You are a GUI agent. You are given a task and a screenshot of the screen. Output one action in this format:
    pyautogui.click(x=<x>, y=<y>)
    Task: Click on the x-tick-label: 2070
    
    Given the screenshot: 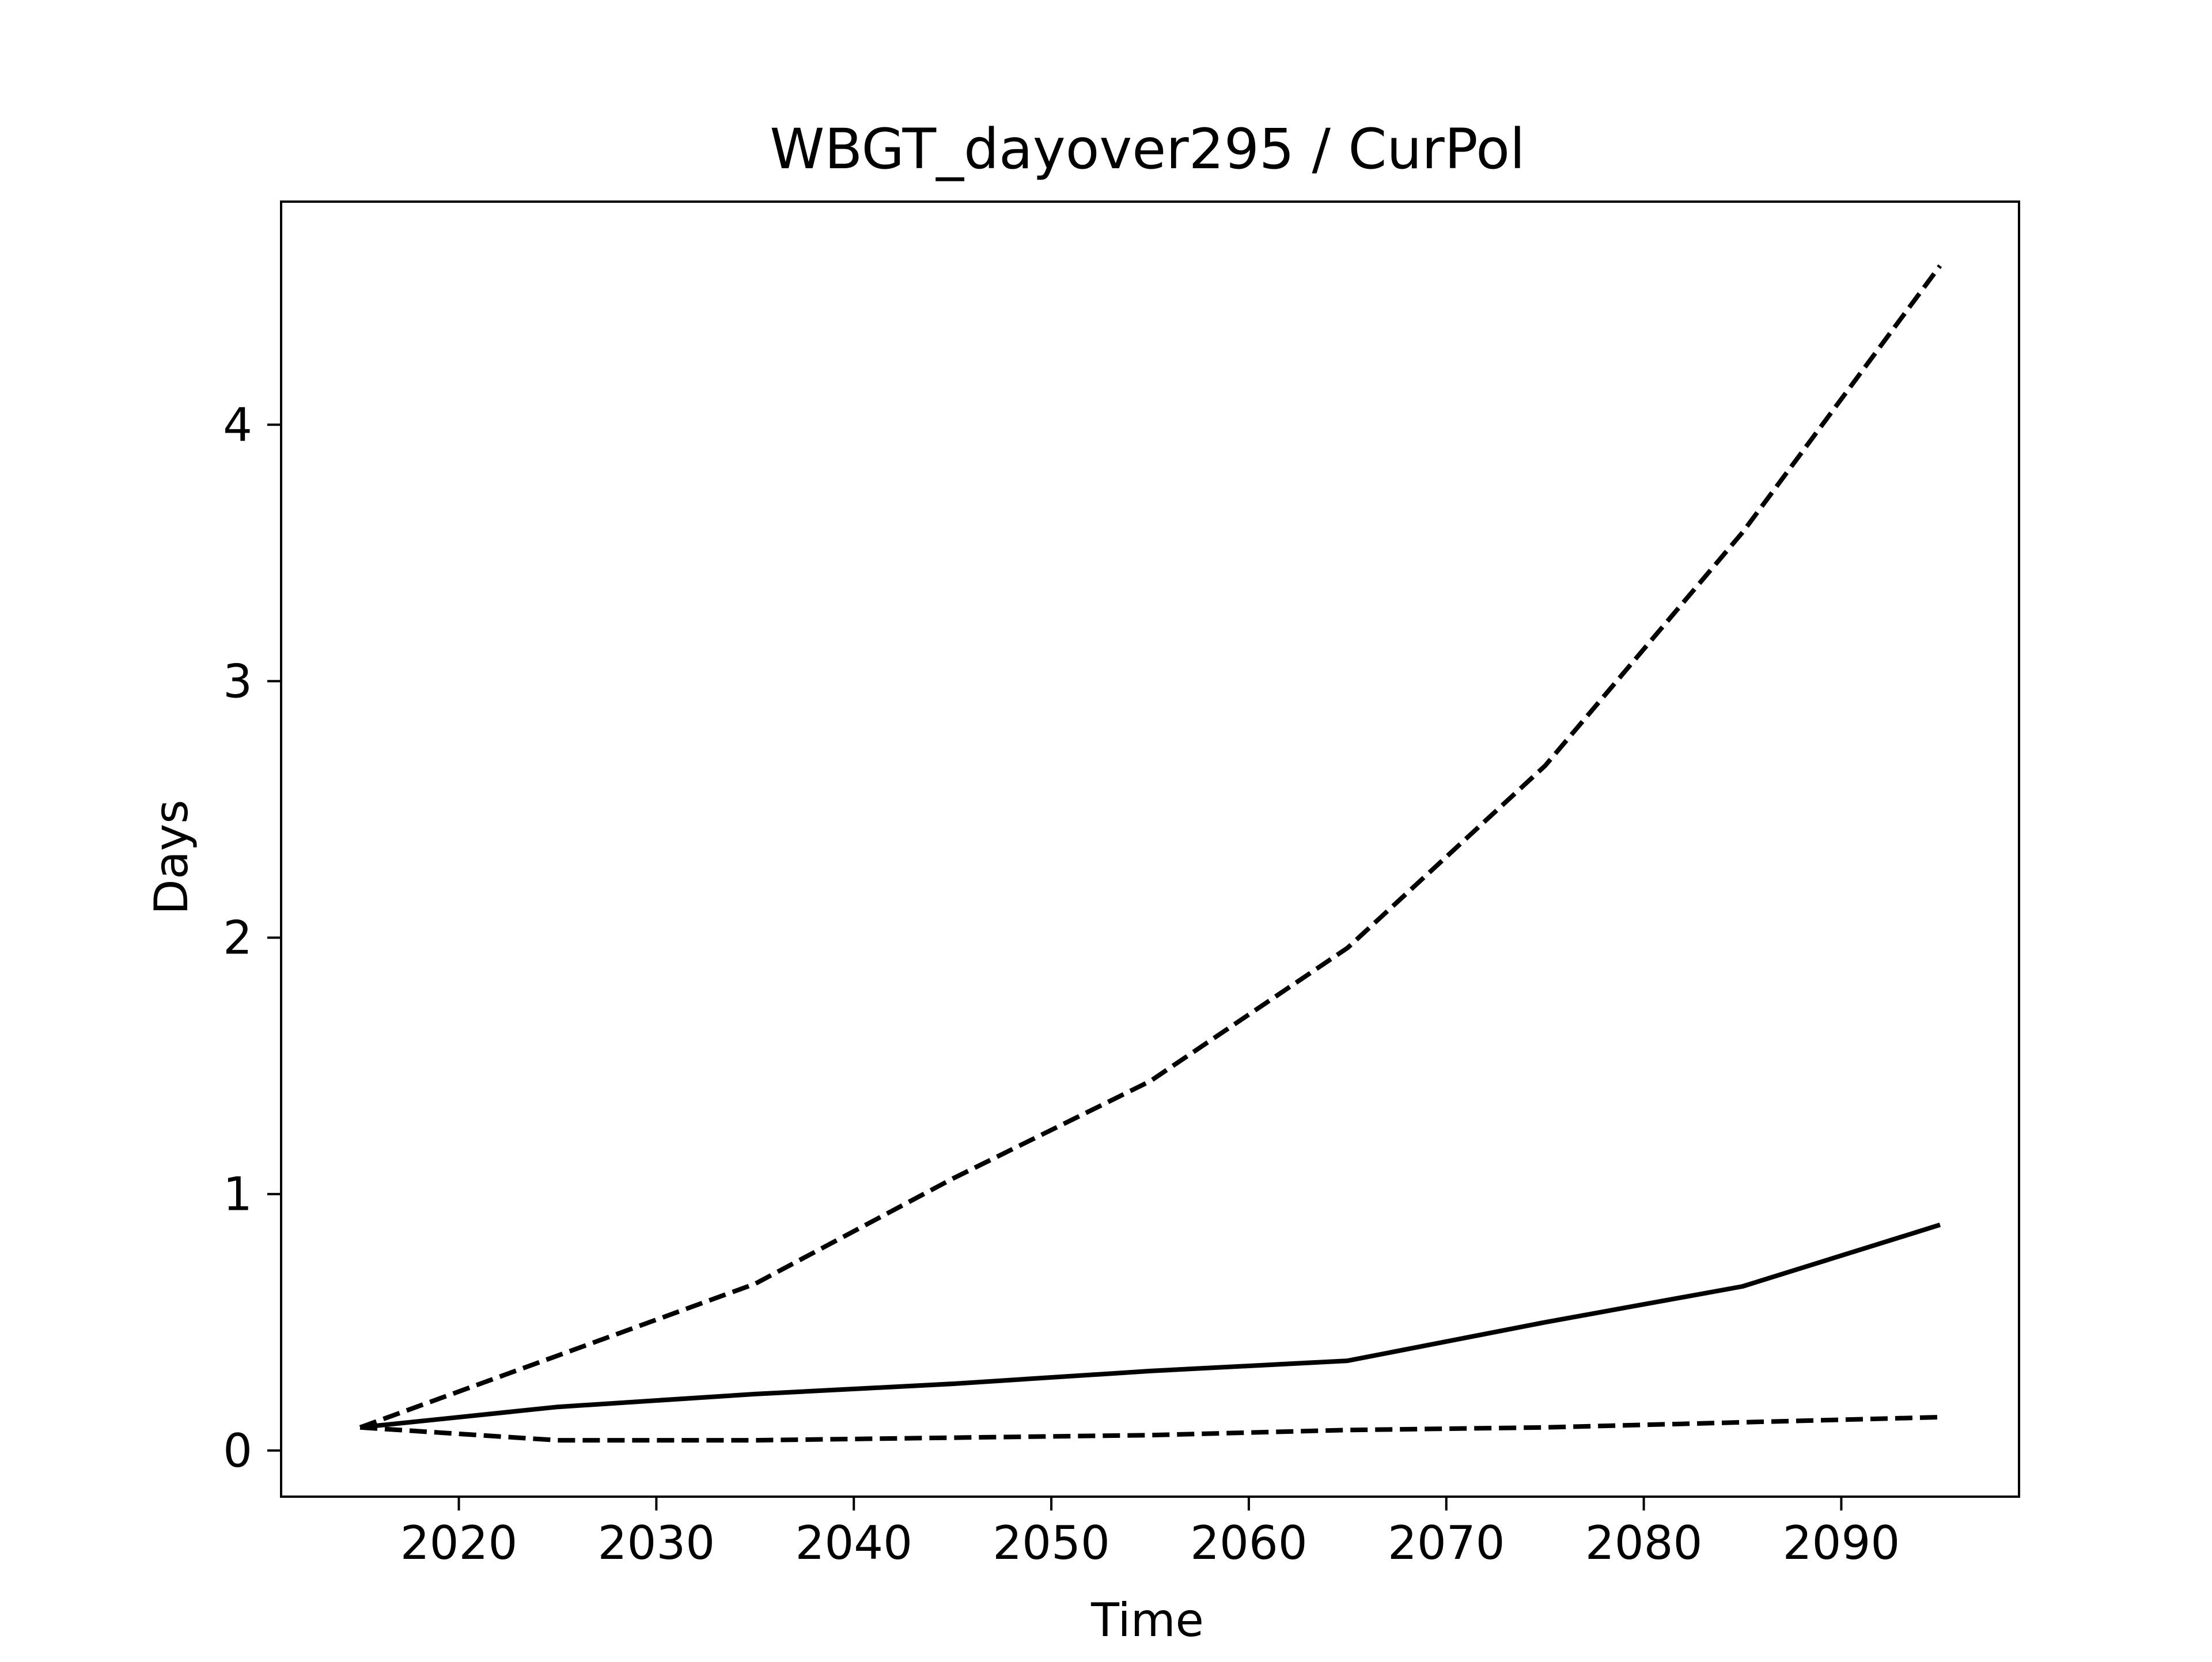 What is the action you would take?
    pyautogui.click(x=1446, y=1543)
    